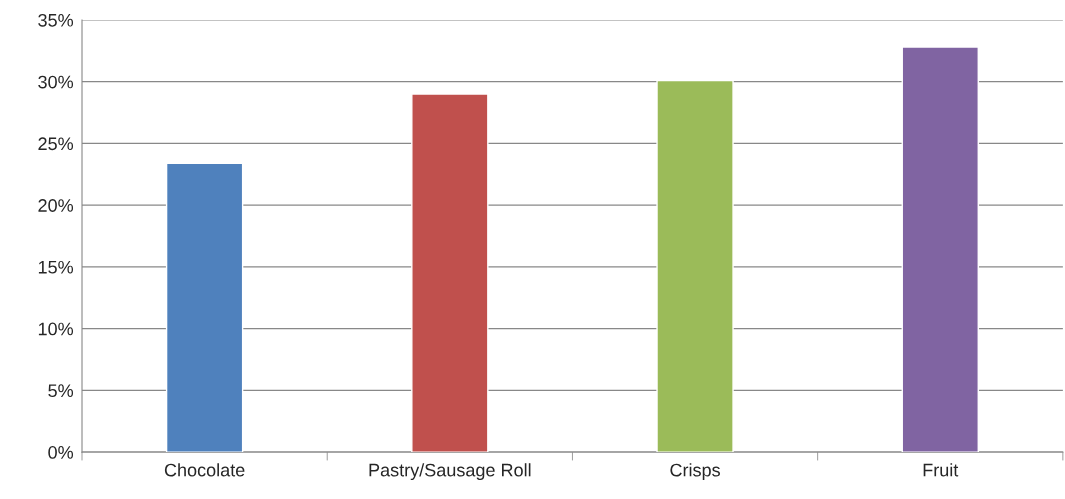 Image resolution: width=1065 pixels, height=499 pixels. Describe the element at coordinates (204, 470) in the screenshot. I see `x-tick-label: Chocolate` at that location.